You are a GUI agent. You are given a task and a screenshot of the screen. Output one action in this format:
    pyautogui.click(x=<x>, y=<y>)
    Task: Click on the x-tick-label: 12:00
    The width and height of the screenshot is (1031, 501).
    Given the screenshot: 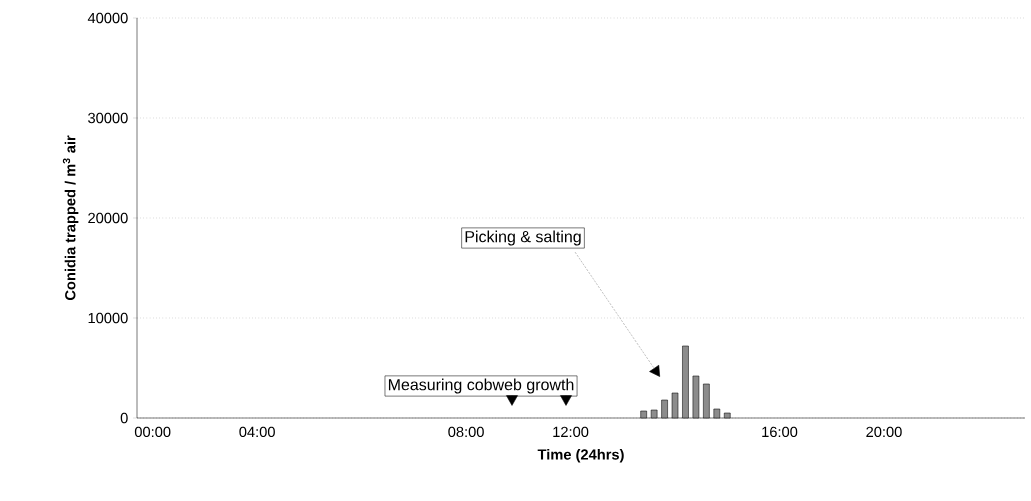 What is the action you would take?
    pyautogui.click(x=571, y=432)
    